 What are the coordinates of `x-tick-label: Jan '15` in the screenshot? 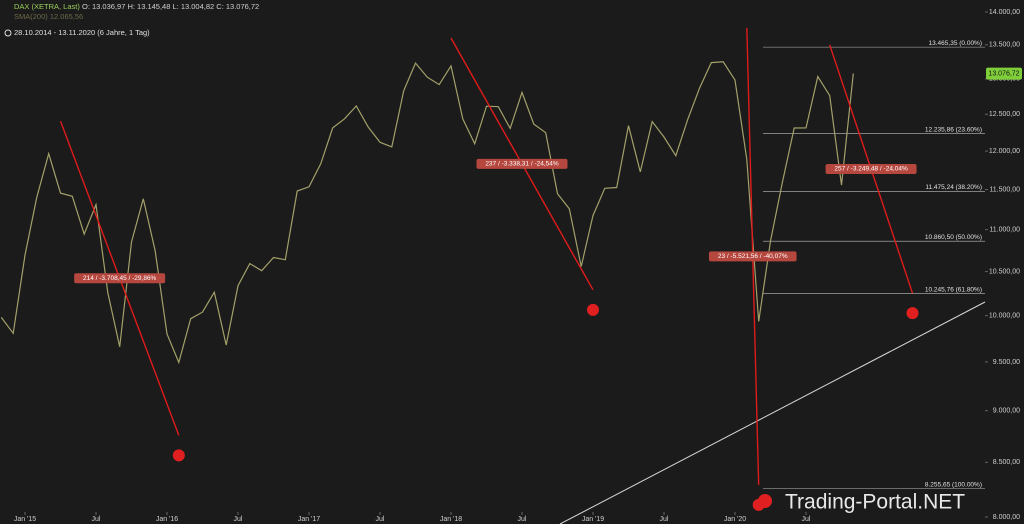 It's located at (25, 519).